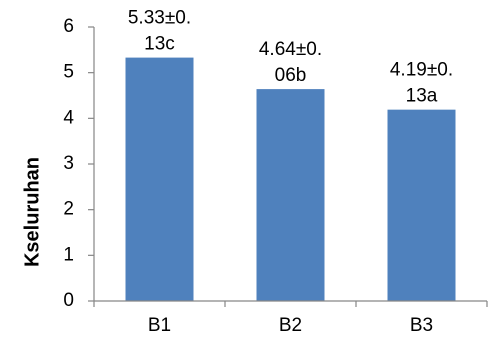  Describe the element at coordinates (421, 205) in the screenshot. I see `bar-b3` at that location.